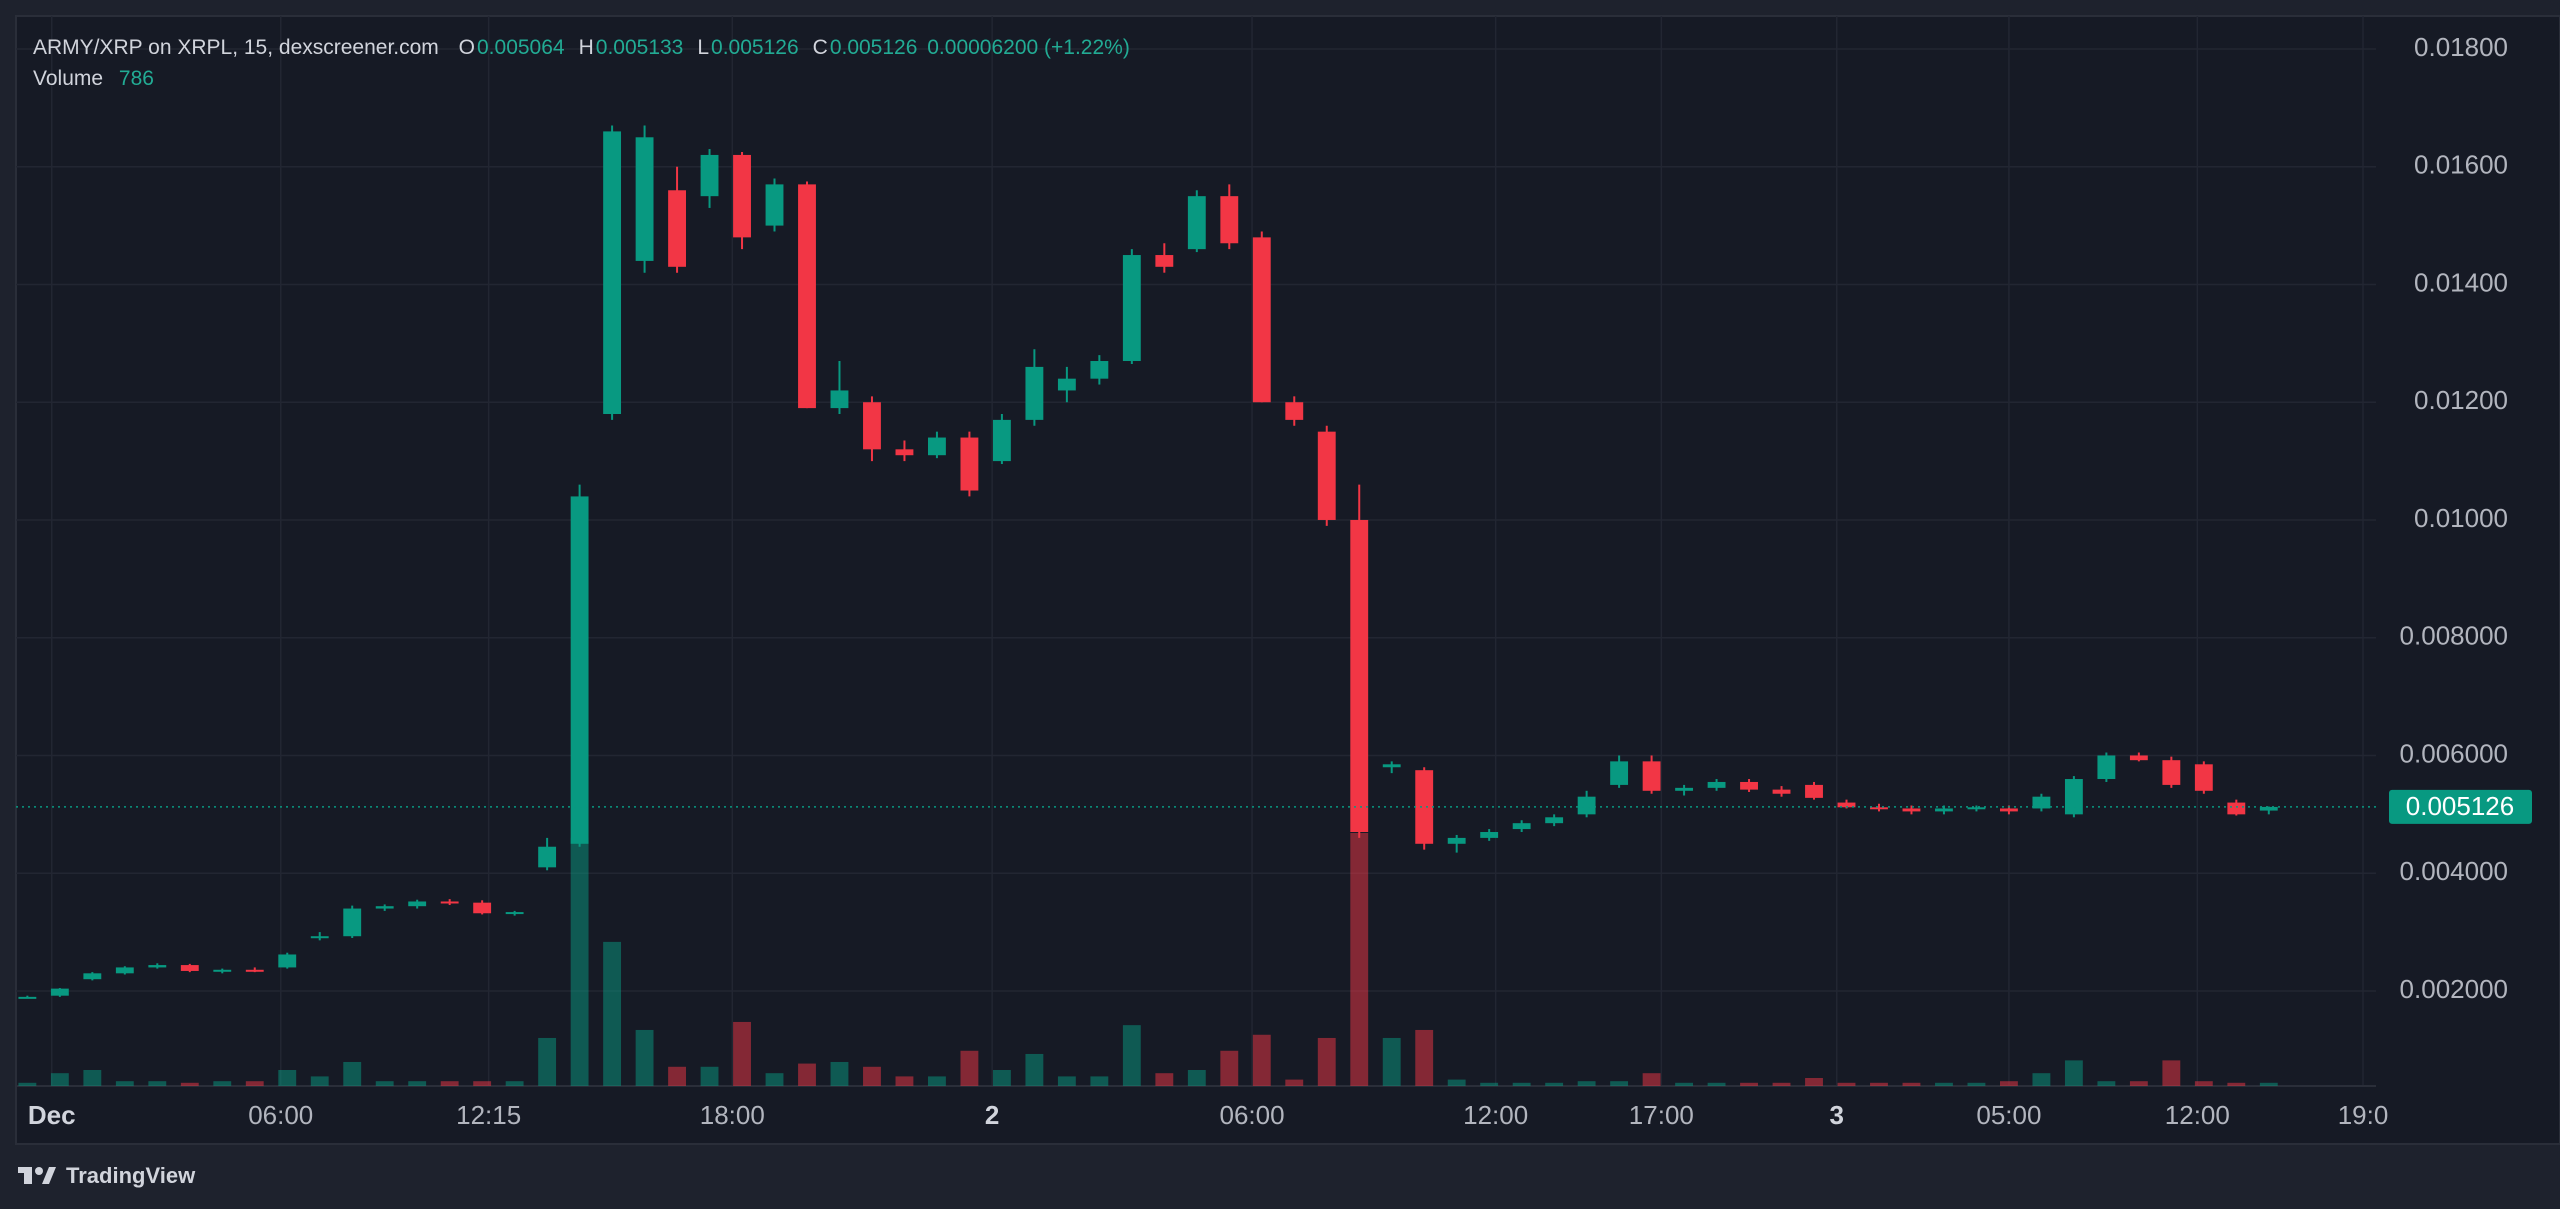 This screenshot has height=1209, width=2560. I want to click on branding: TradingView, so click(106, 1176).